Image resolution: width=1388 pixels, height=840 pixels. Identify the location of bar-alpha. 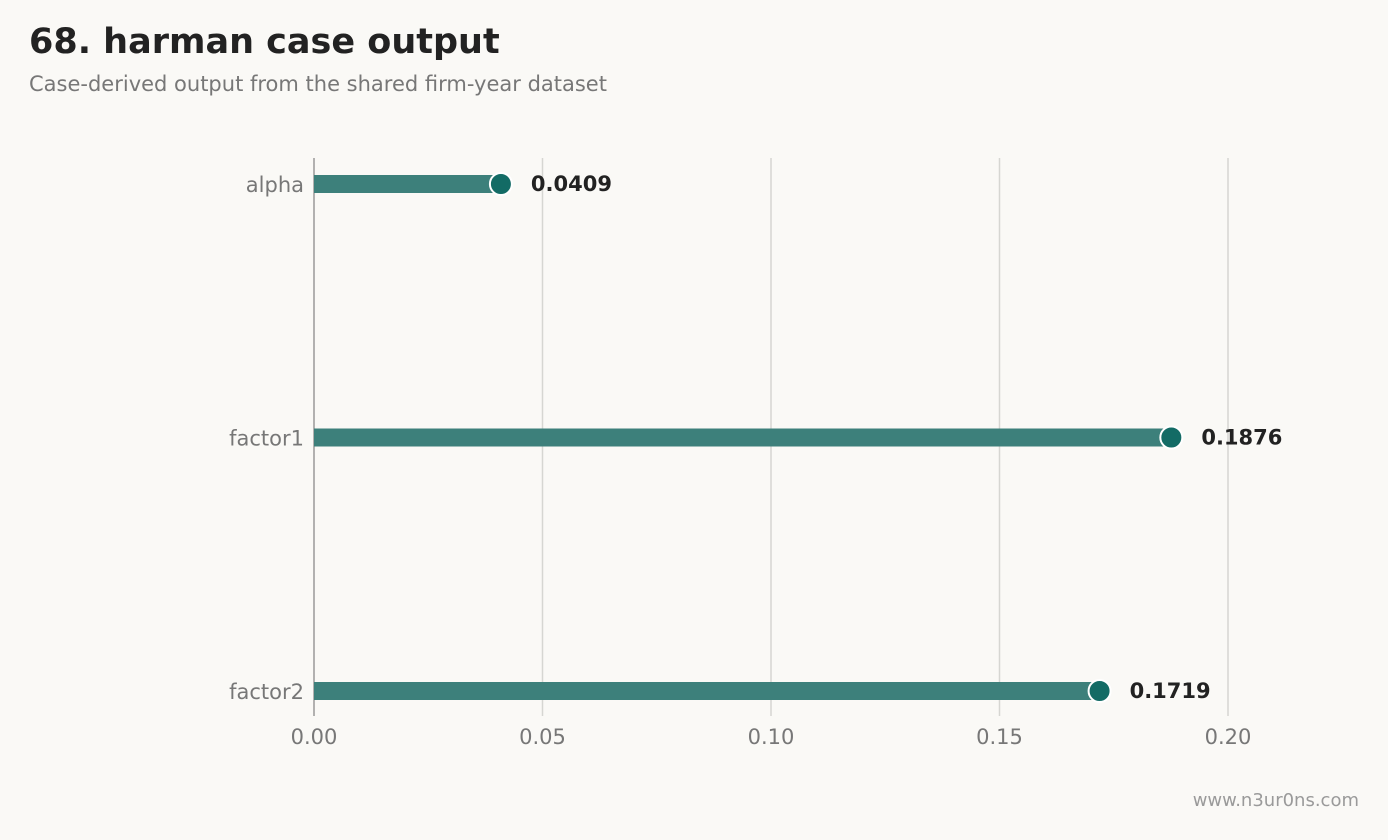
(407, 184).